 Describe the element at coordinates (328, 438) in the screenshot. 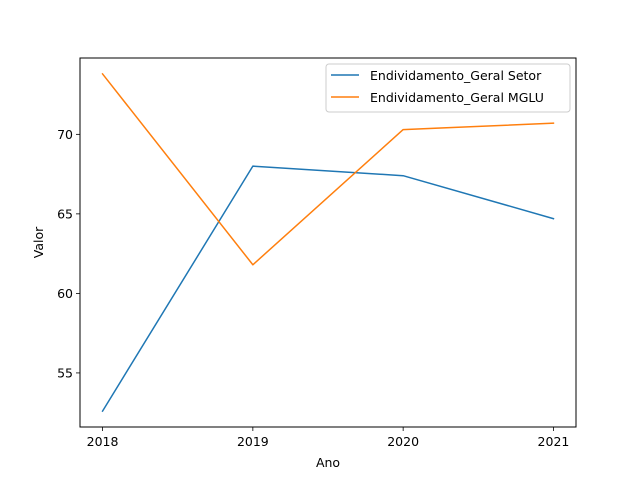

I see `x-axis-ticks: 2018 2019 2020 2021` at that location.